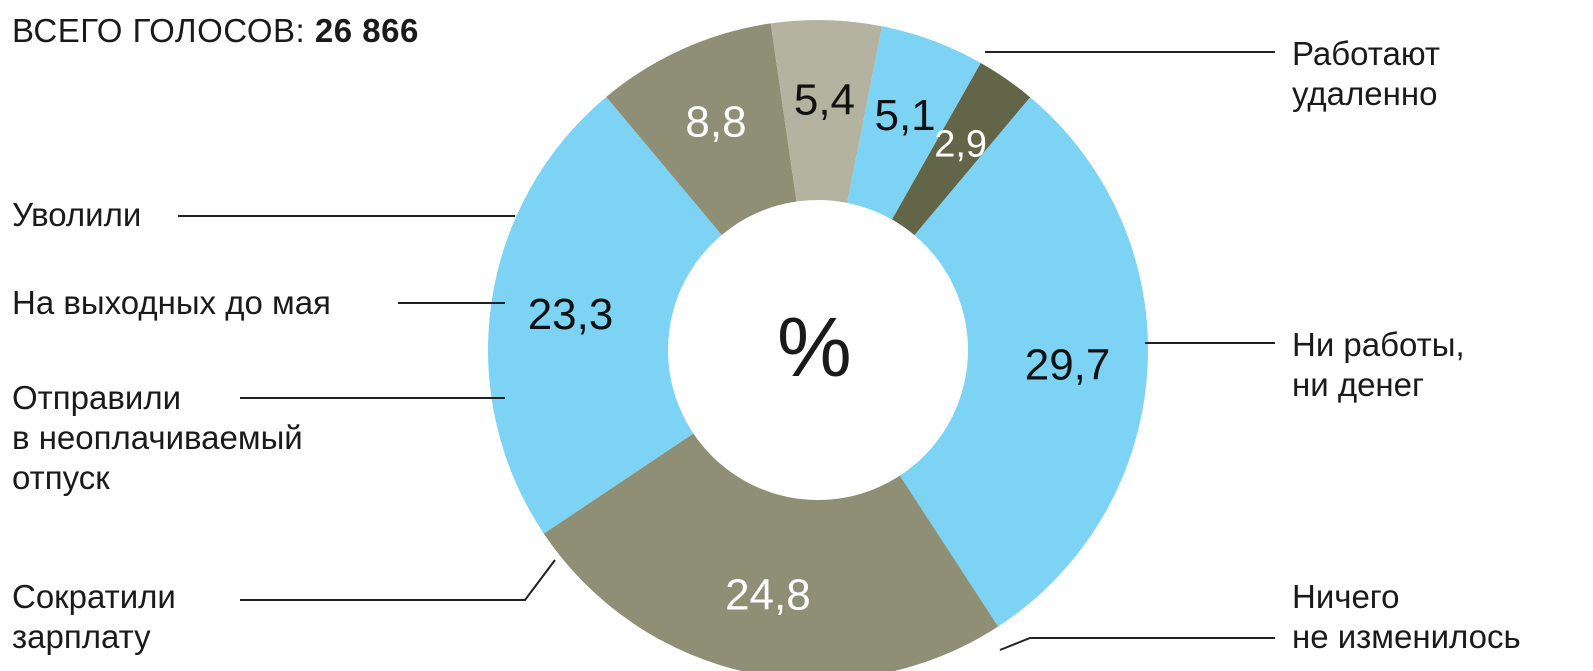 The width and height of the screenshot is (1593, 671). What do you see at coordinates (157, 437) in the screenshot?
I see `label-unpaid-leave: Отправили в неоплачиваемый отпуск` at bounding box center [157, 437].